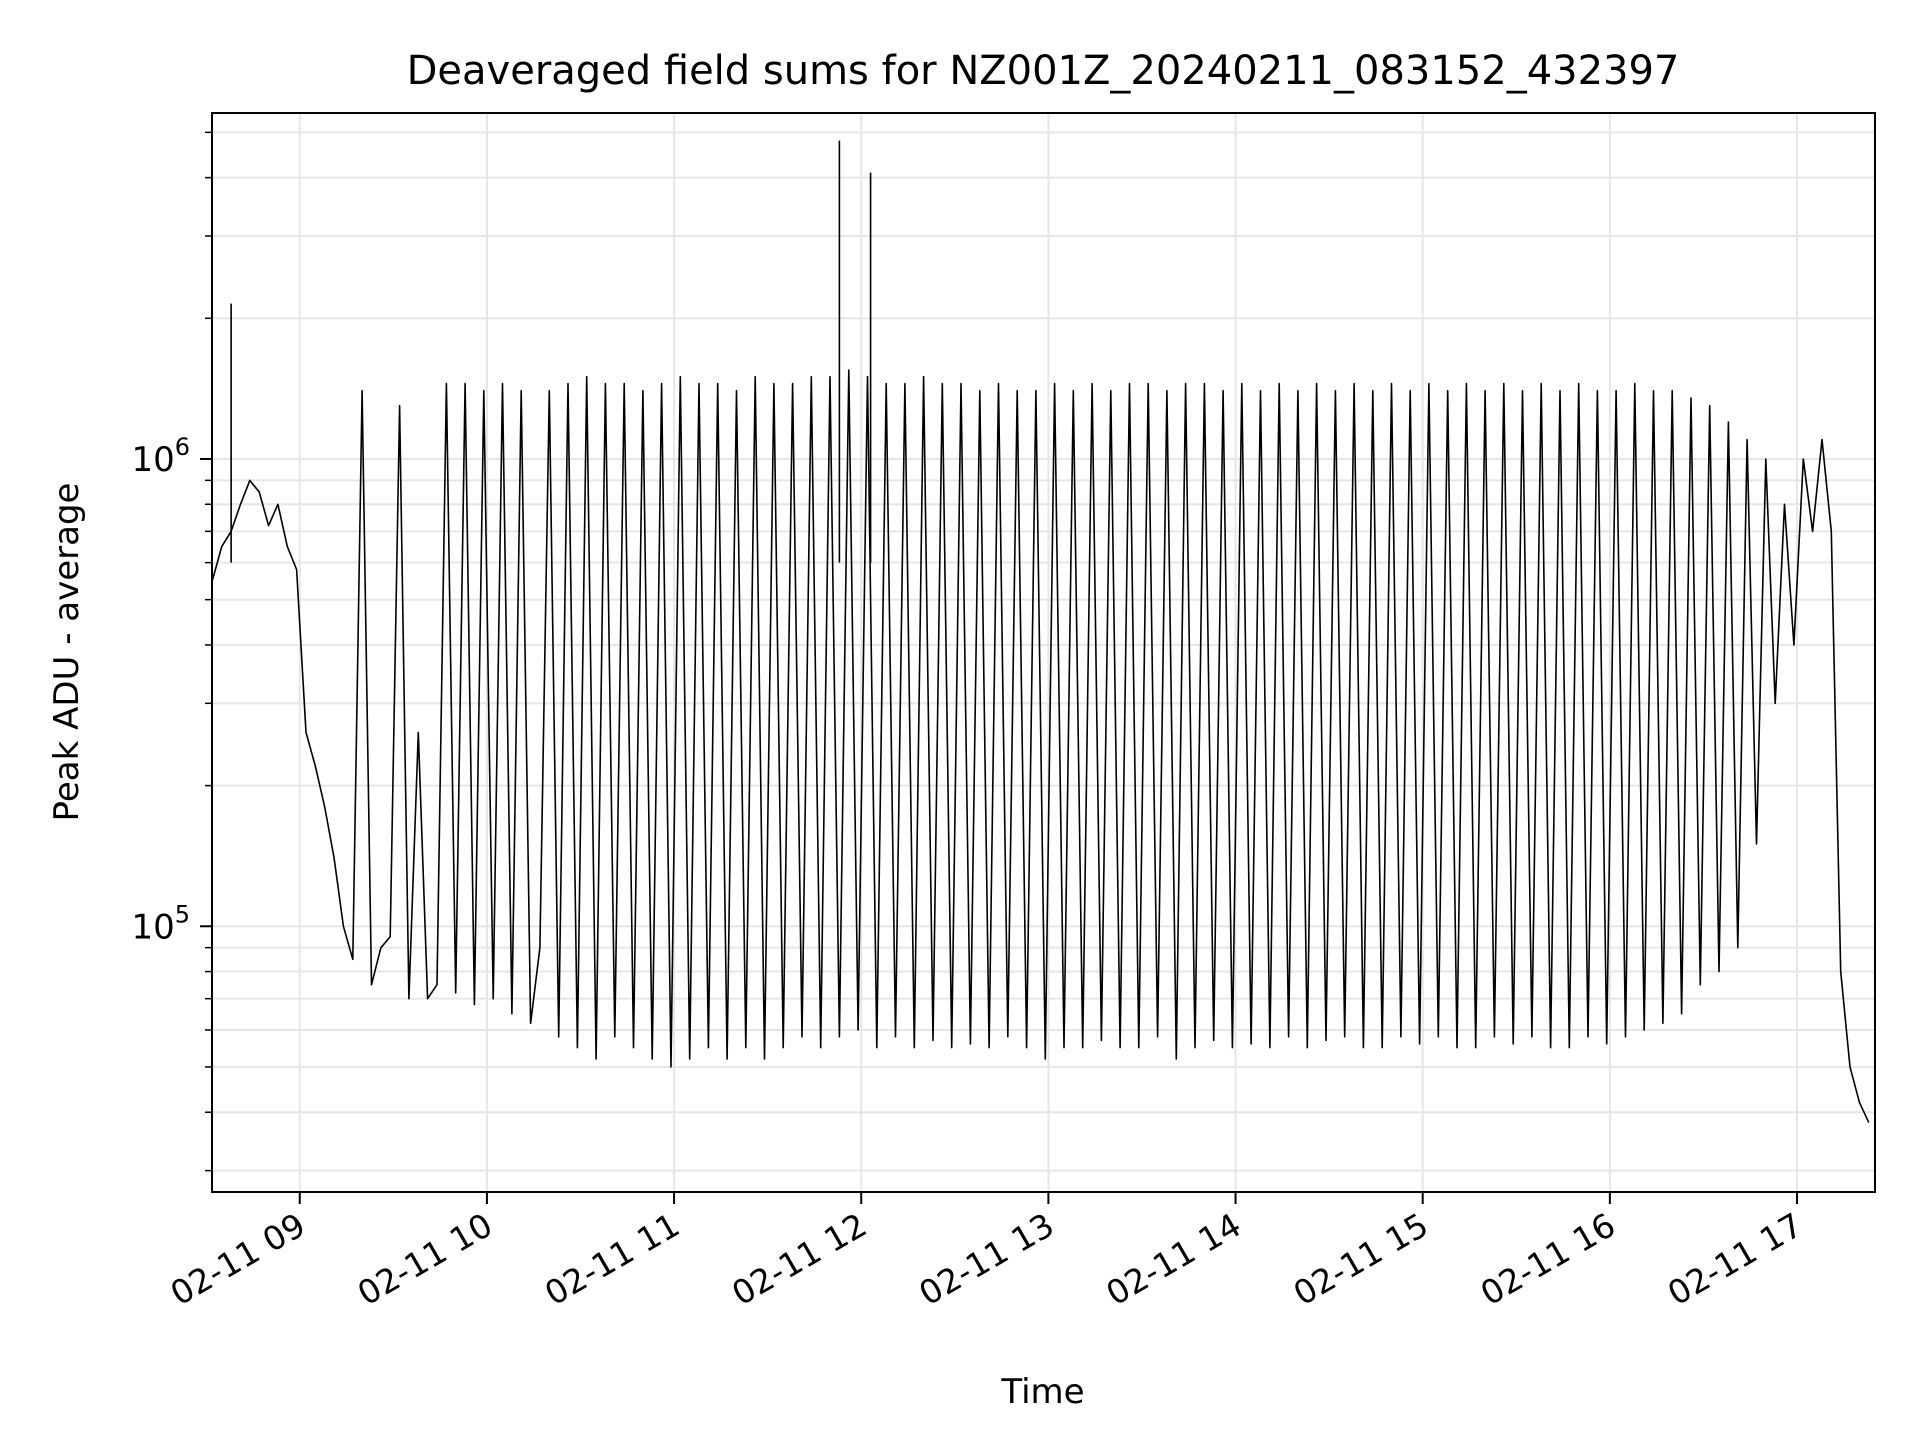  I want to click on y-tick-label: 10⁵, so click(160, 923).